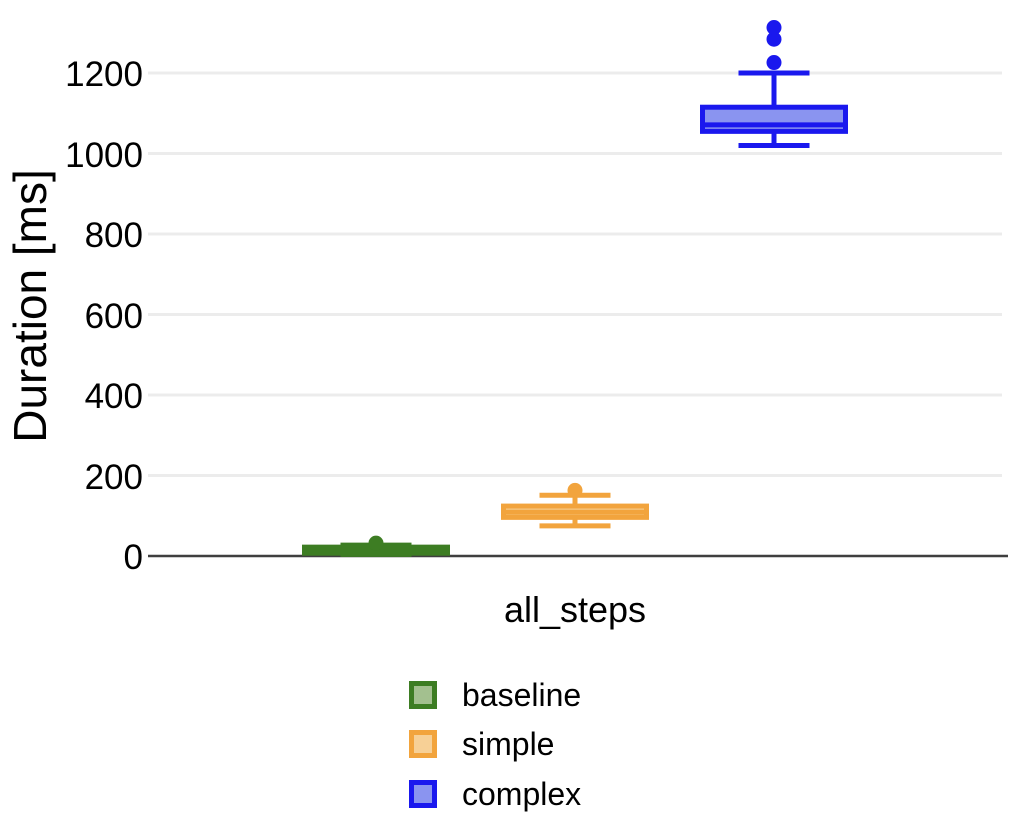  I want to click on y-tick-label-1200: 1200, so click(104, 74).